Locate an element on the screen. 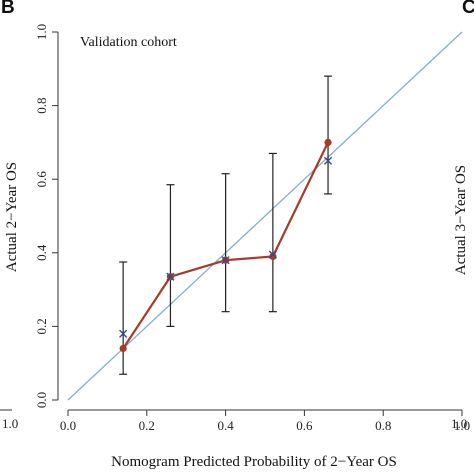 This screenshot has width=474, height=474. panel-label-b: B is located at coordinates (8, 9).